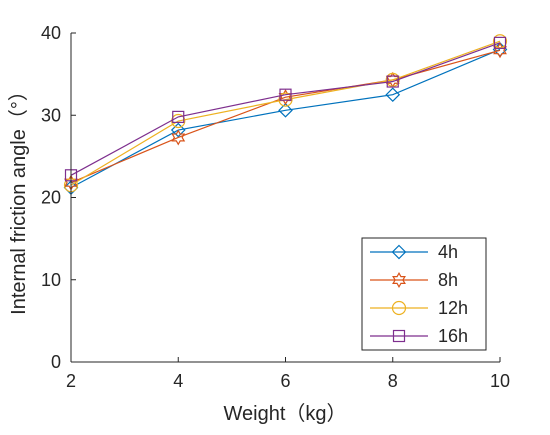  I want to click on y-axis-label: Internal friction angle（°）, so click(18, 198).